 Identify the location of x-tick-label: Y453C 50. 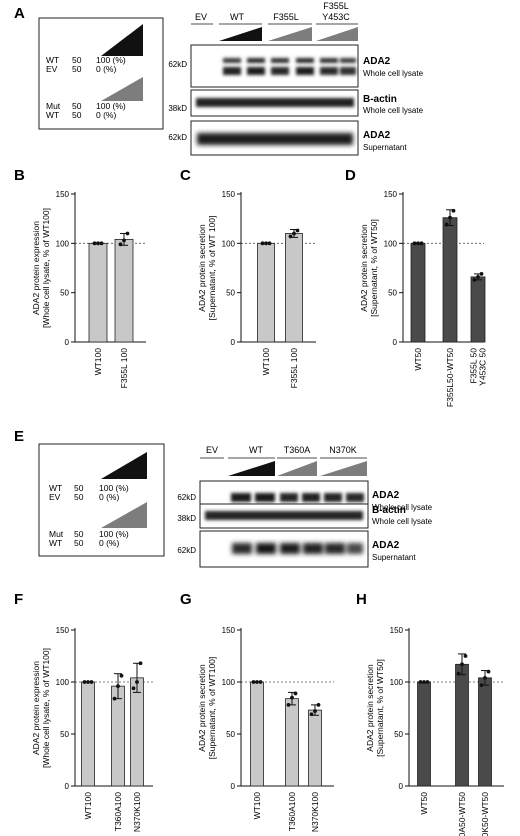
(483, 367).